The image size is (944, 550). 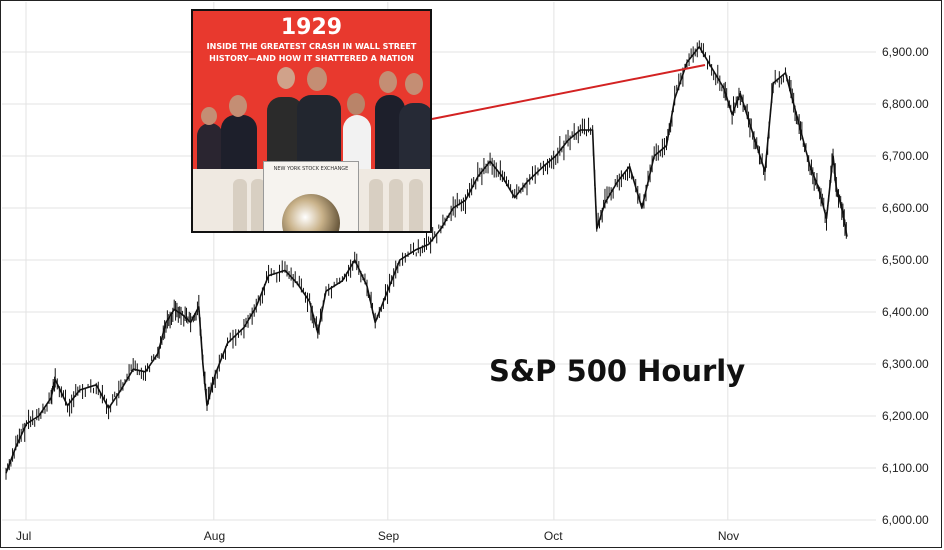 What do you see at coordinates (389, 536) in the screenshot?
I see `x-tick-label: Sep` at bounding box center [389, 536].